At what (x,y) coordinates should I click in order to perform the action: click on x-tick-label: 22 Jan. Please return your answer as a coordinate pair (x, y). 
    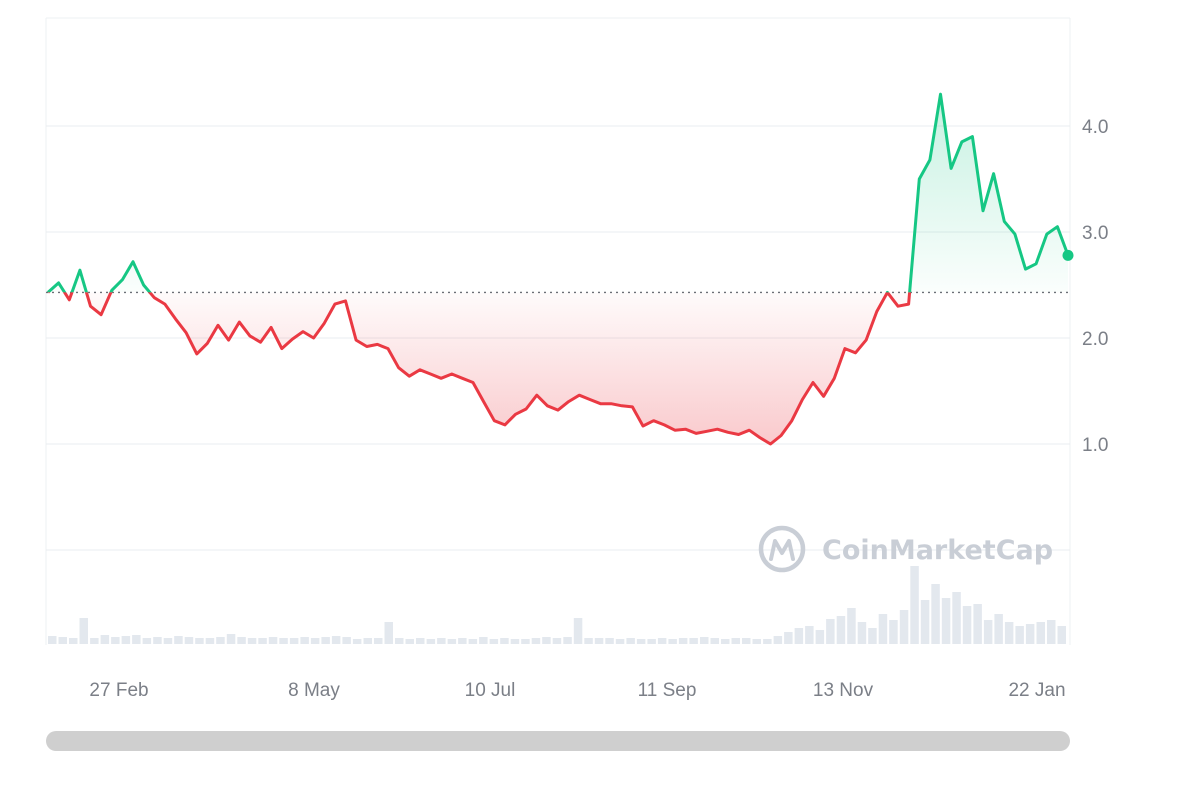
    Looking at the image, I should click on (1036, 690).